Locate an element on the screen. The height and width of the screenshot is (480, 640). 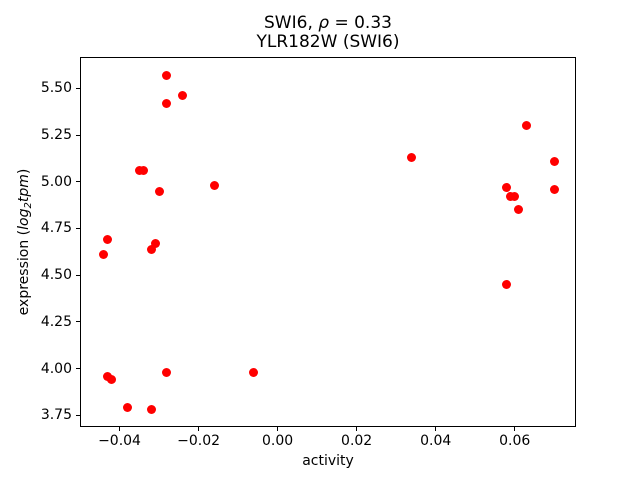
x-axis-label: activity is located at coordinates (328, 461).